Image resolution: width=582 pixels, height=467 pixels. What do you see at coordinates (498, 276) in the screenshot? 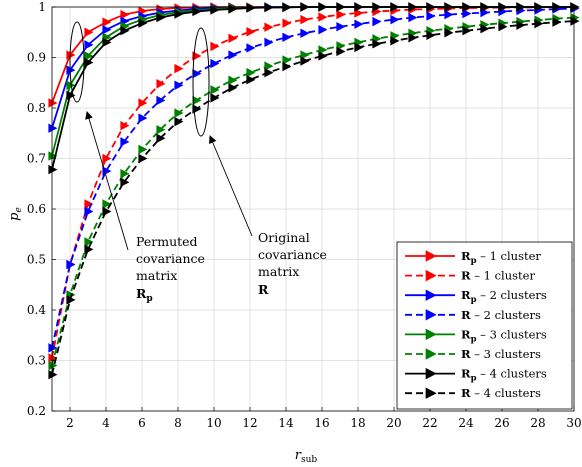
I see `legend-label: R – 1 cluster` at bounding box center [498, 276].